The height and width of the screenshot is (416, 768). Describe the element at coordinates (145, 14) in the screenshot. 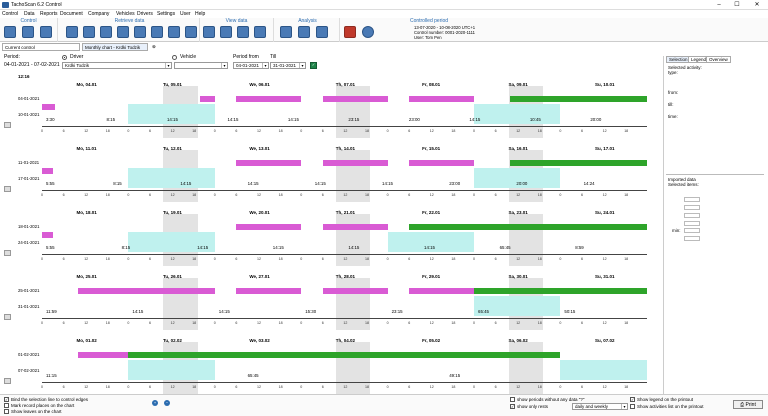

I see `menu-drivers: Drivers` at that location.